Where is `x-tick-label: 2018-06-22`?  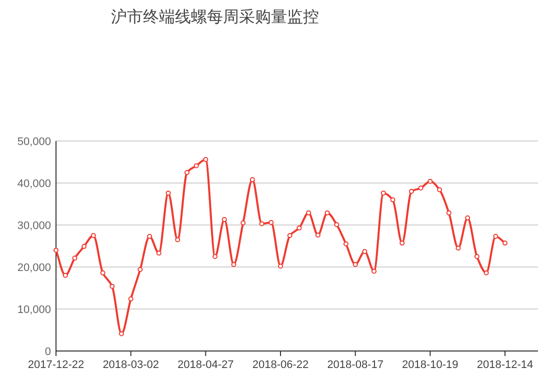
x-tick-label: 2018-06-22 is located at coordinates (280, 365).